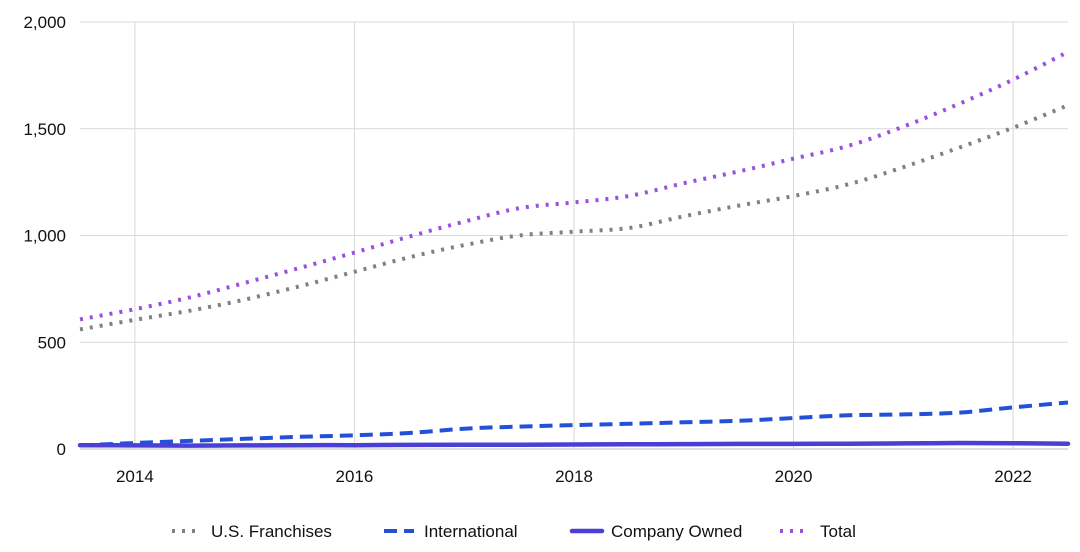 Image resolution: width=1080 pixels, height=552 pixels. I want to click on legend-item: Company Owned, so click(655, 531).